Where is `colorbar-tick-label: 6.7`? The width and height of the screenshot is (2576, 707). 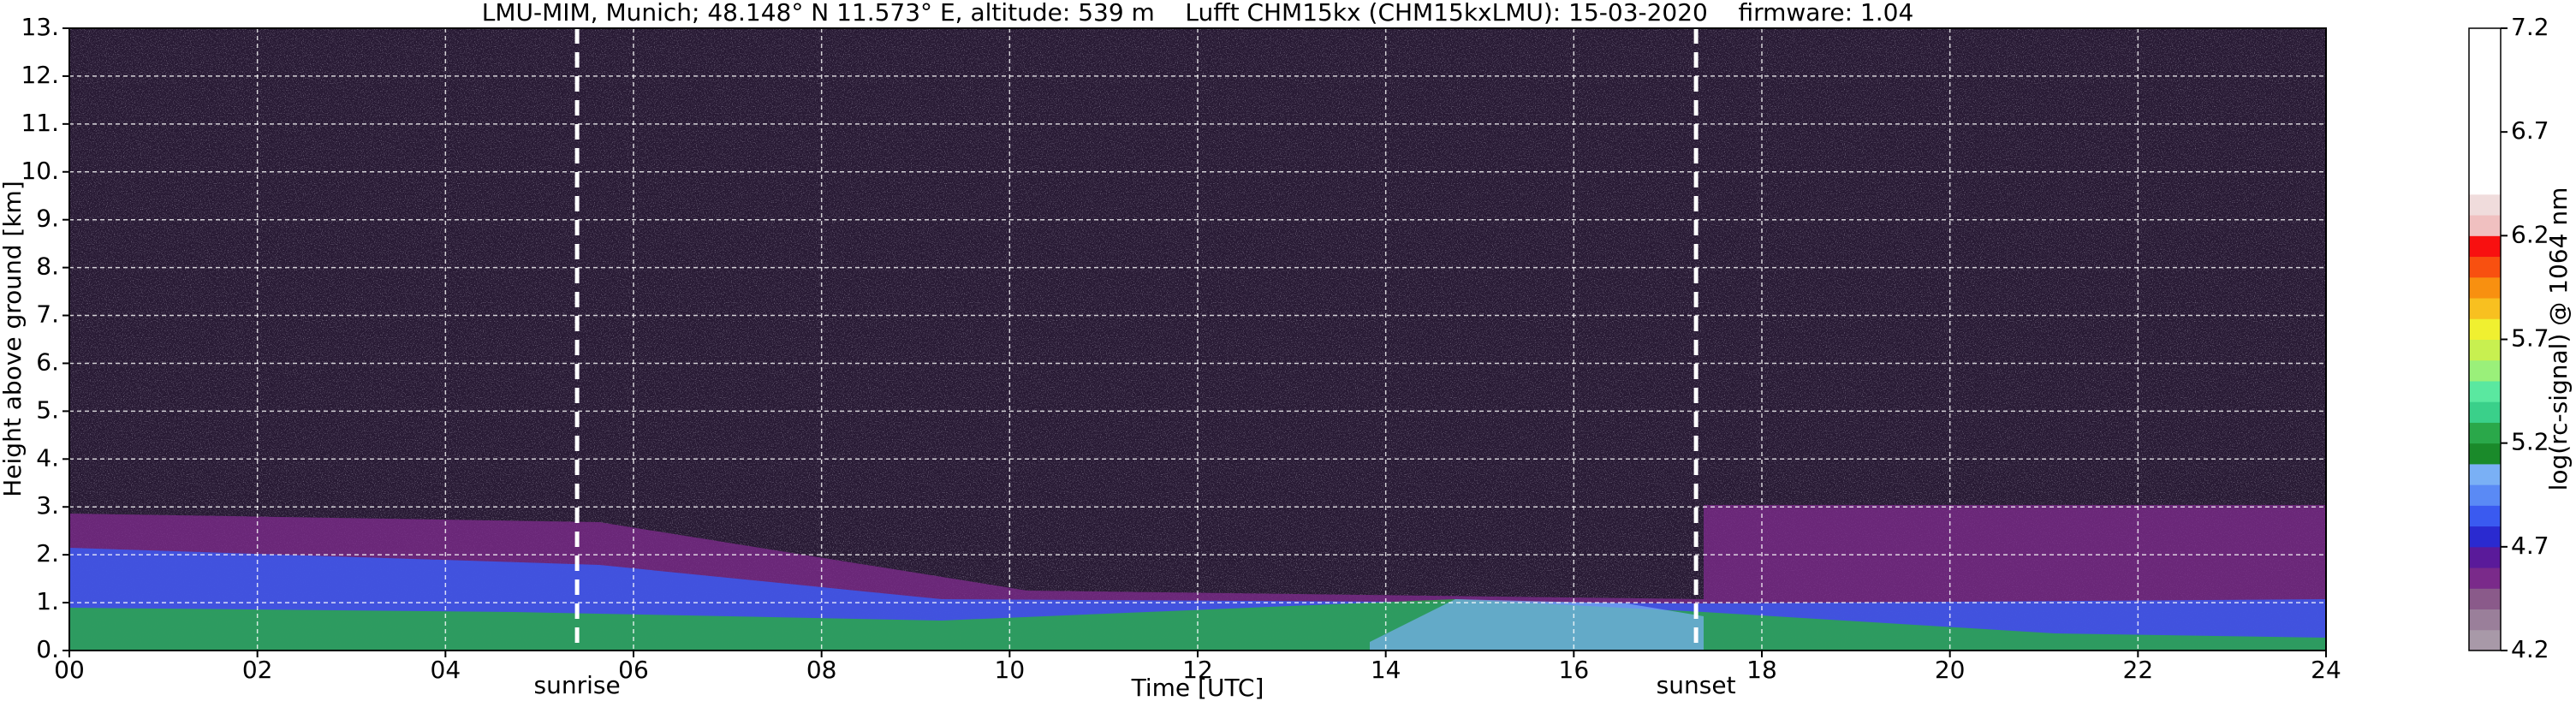
colorbar-tick-label: 6.7 is located at coordinates (2530, 130).